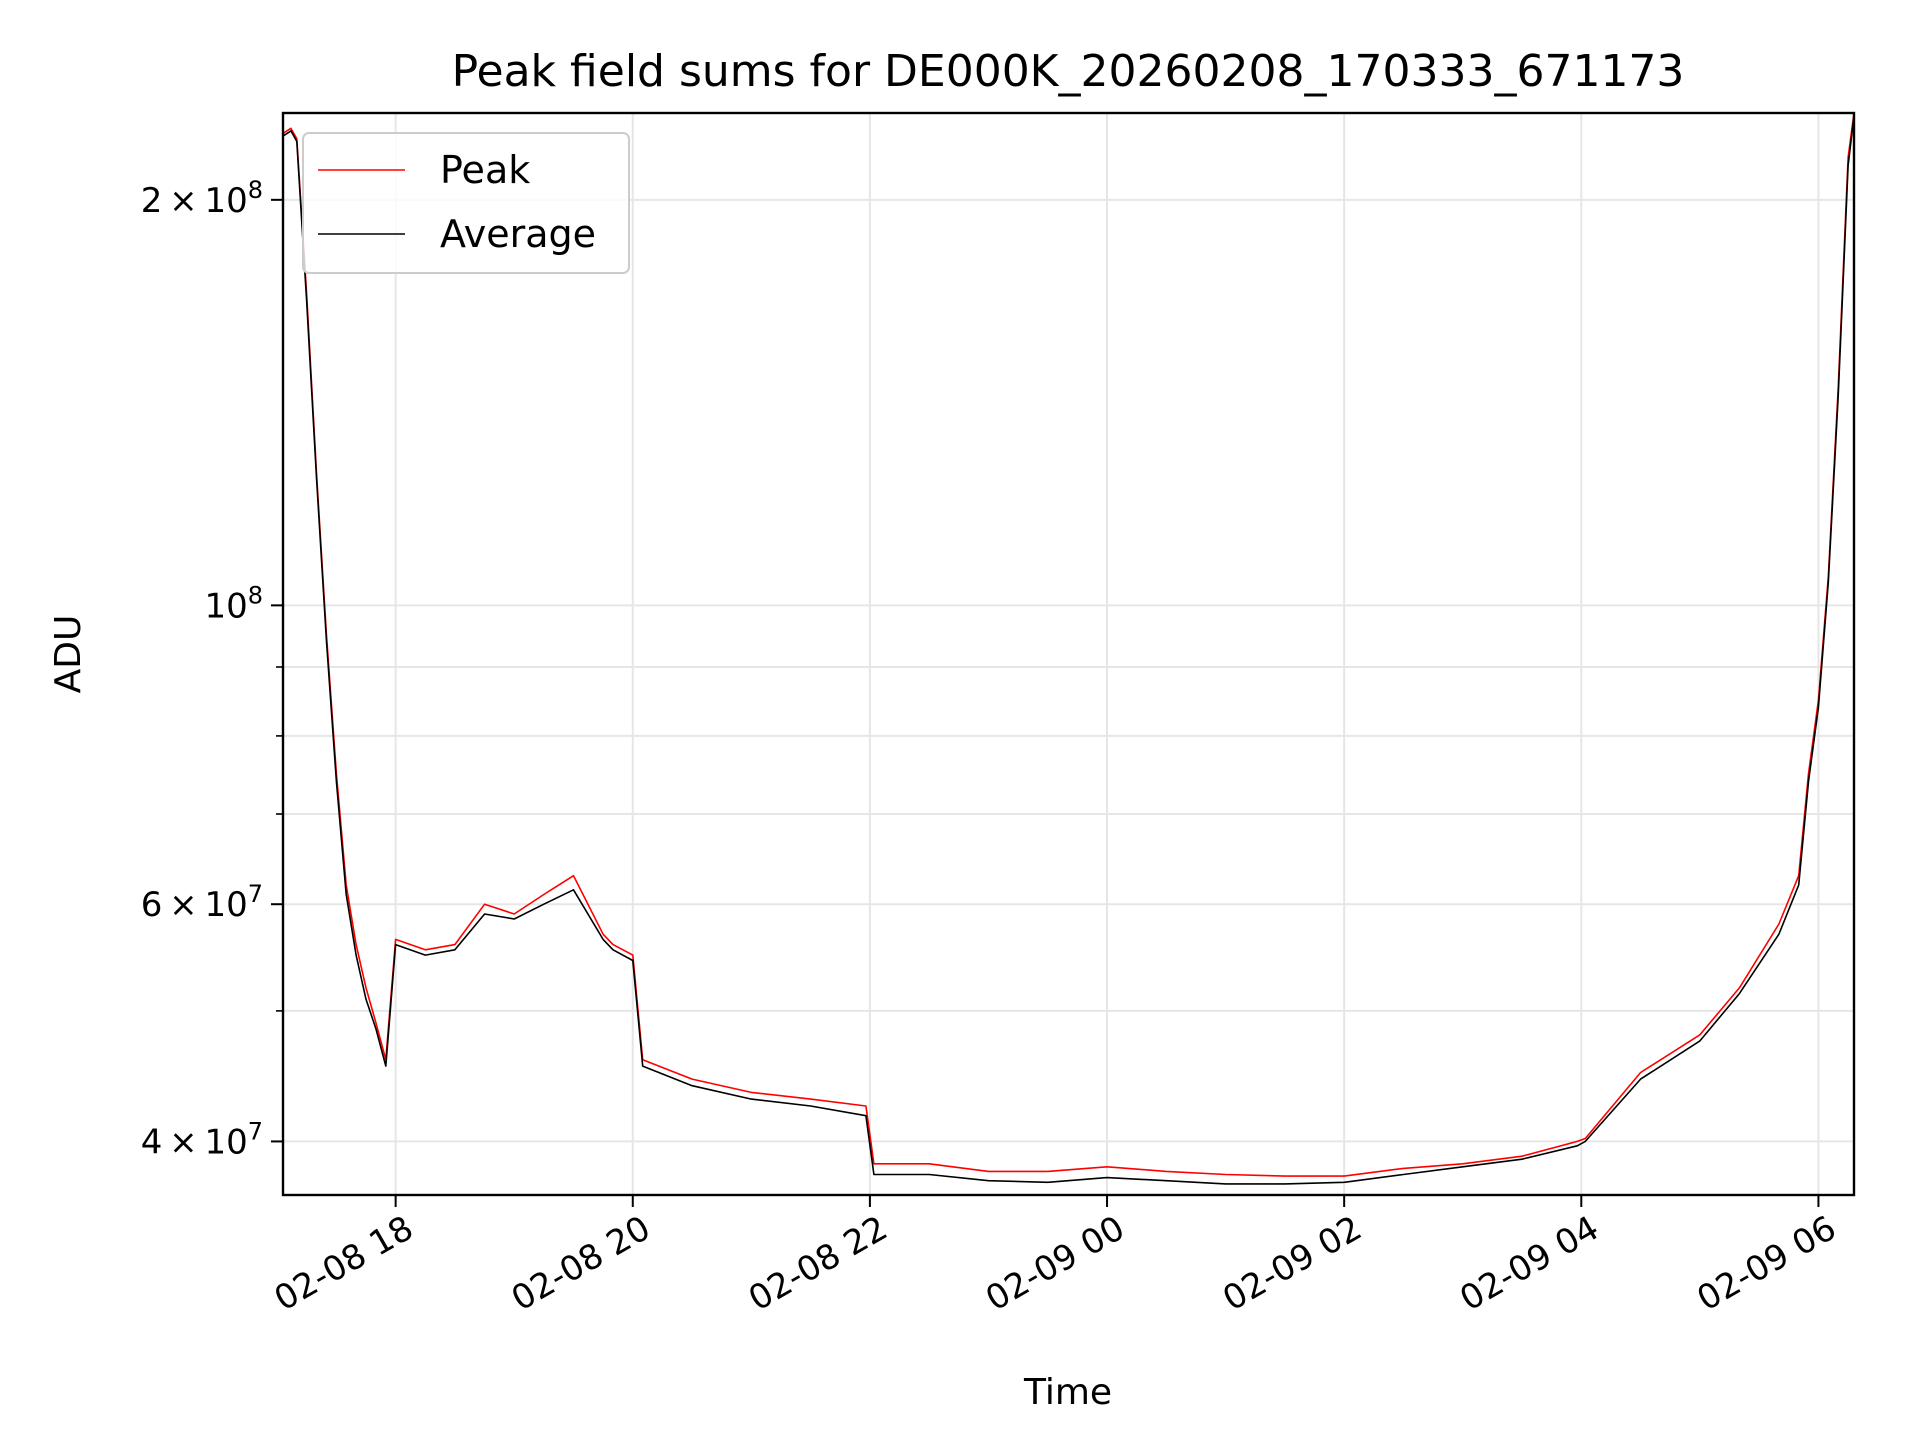  What do you see at coordinates (202, 1139) in the screenshot?
I see `y-tick-label: 4 × 107` at bounding box center [202, 1139].